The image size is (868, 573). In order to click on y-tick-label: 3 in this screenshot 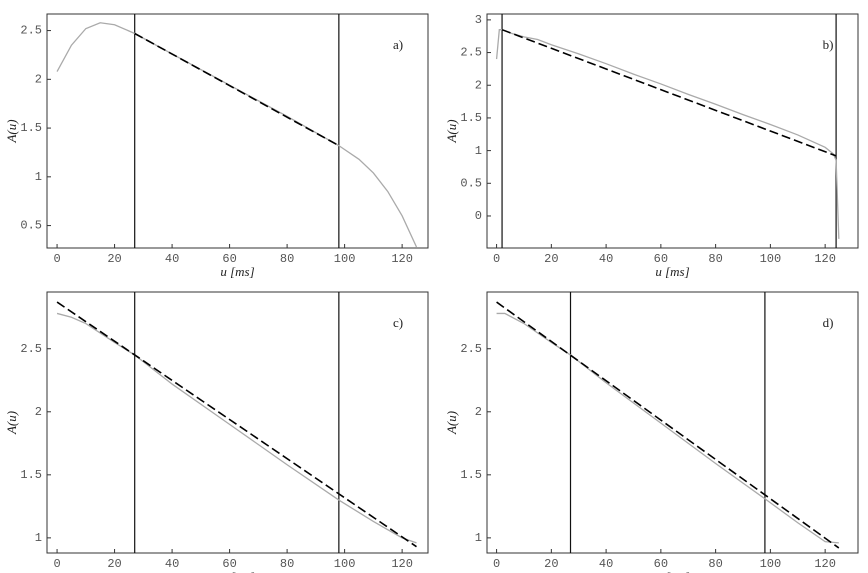, I will do `click(478, 20)`.